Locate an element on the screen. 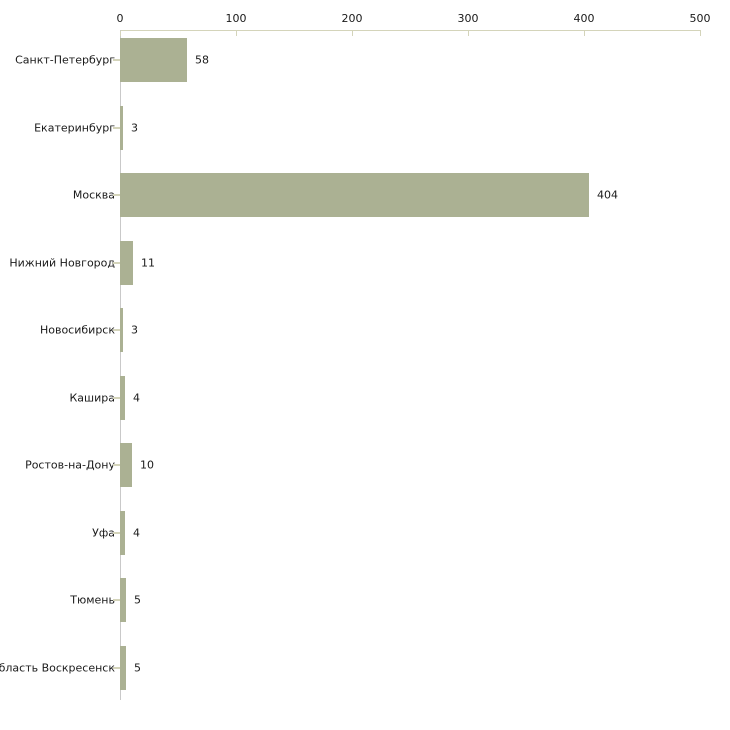  y-axis-baseline is located at coordinates (120, 365).